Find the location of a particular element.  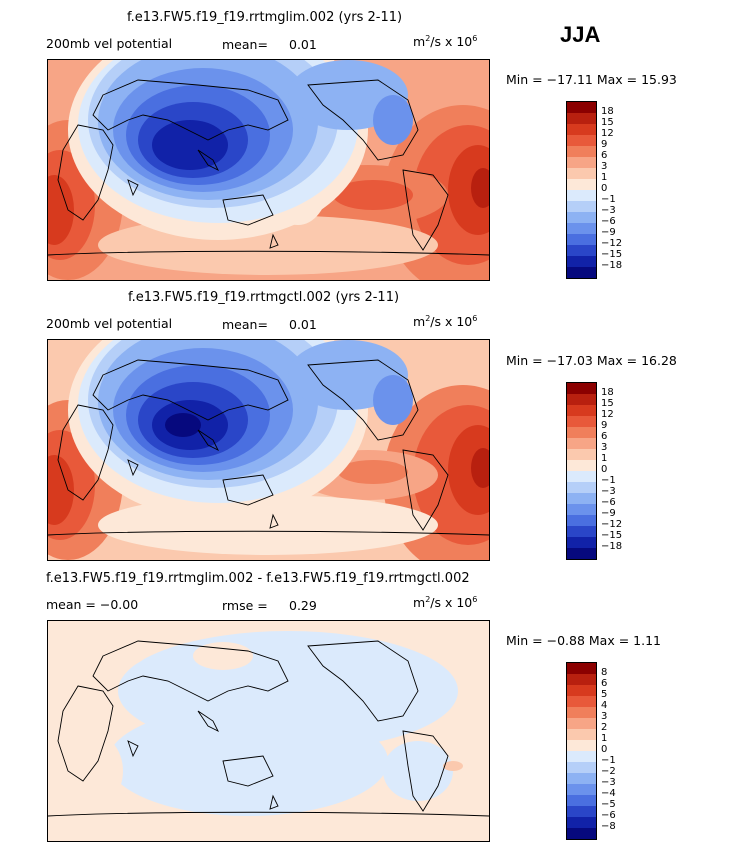

panel2-minmax: Min = −17.03 Max = 16.28 is located at coordinates (591, 360).